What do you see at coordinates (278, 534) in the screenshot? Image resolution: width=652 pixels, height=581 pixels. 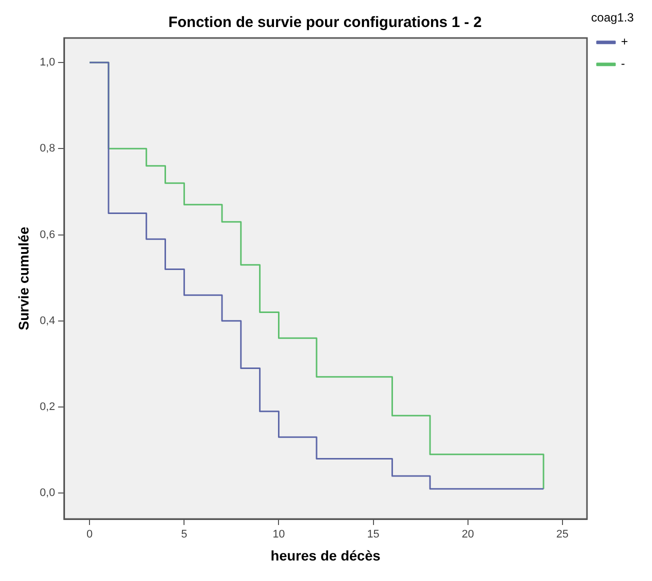 I see `x-tick-label: 10` at bounding box center [278, 534].